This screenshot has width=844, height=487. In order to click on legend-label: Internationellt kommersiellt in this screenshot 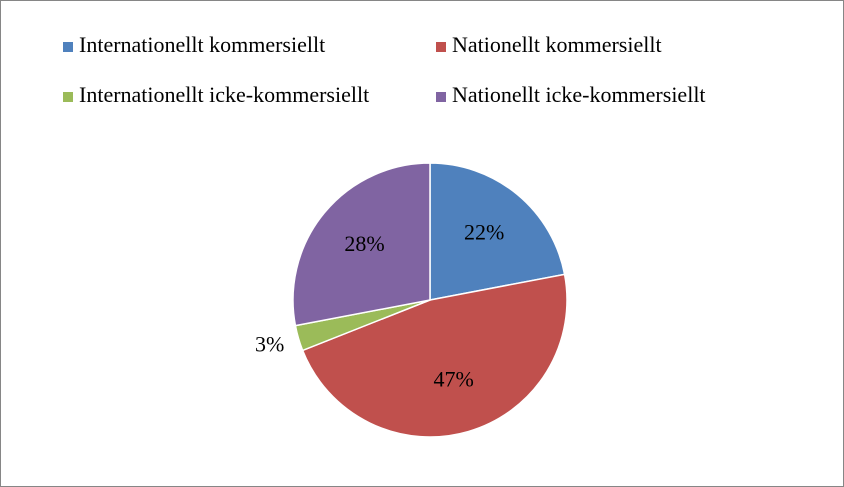, I will do `click(202, 44)`.